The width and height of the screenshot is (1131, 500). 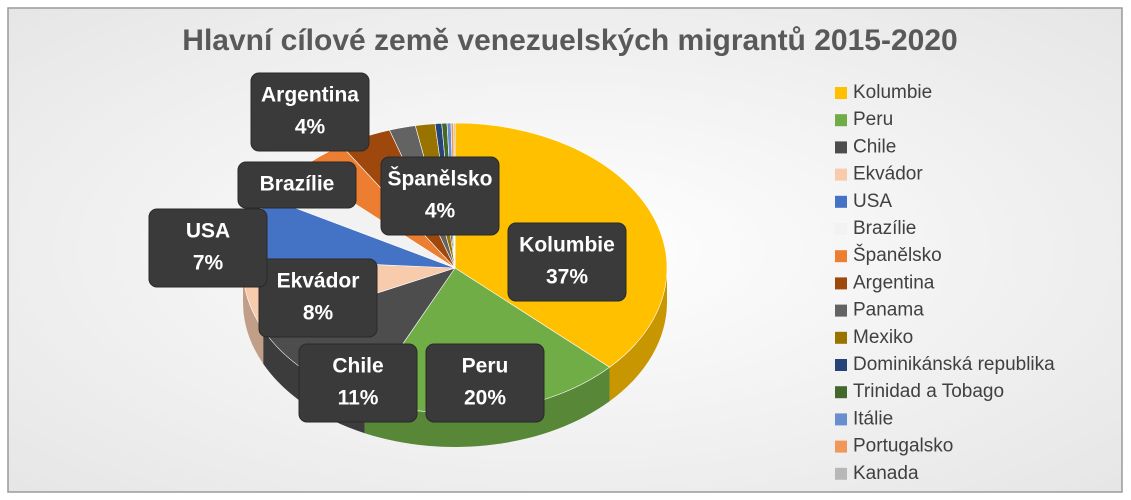 I want to click on data-label-value: 37%, so click(x=567, y=277).